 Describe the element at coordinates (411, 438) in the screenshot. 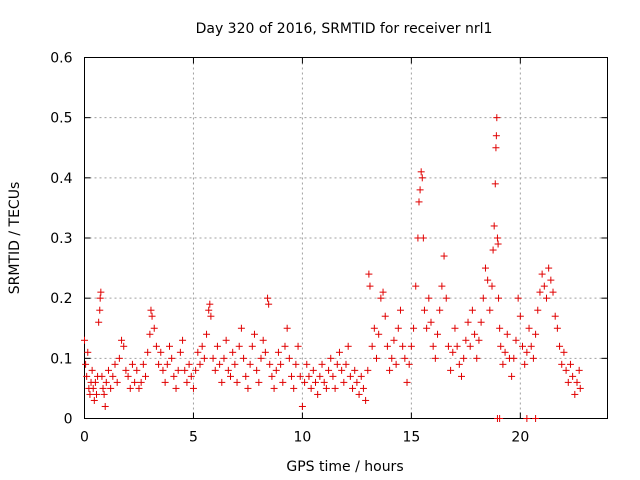

I see `x-tick-label: 15` at that location.